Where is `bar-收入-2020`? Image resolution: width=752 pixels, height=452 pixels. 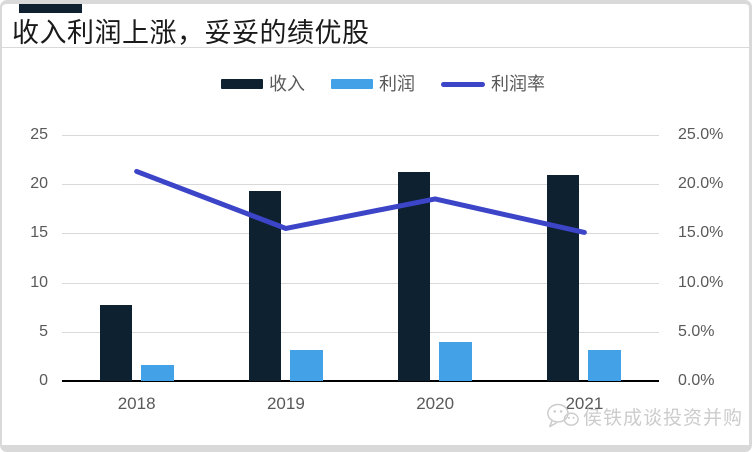 bar-收入-2020 is located at coordinates (414, 276).